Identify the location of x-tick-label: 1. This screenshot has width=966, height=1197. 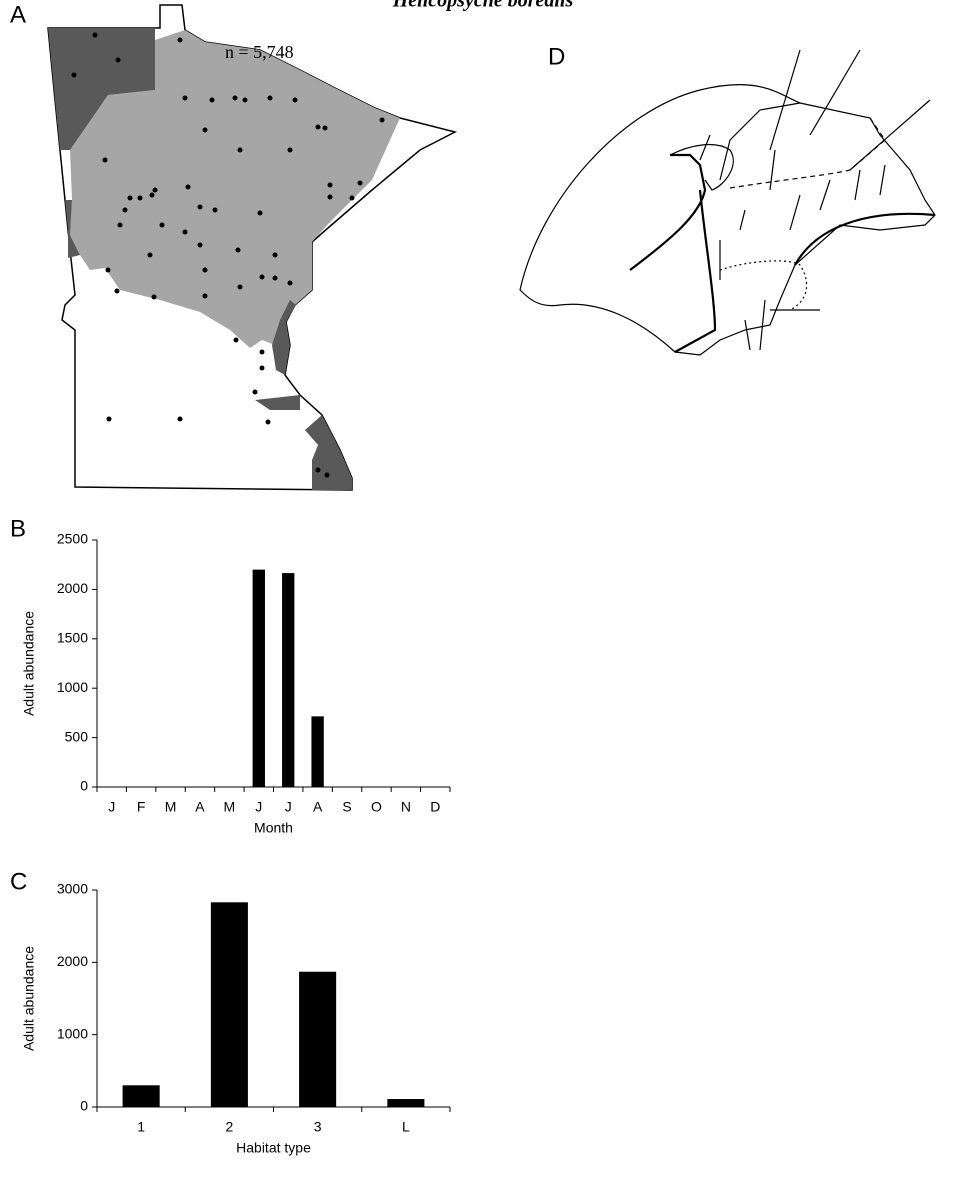
(141, 1127).